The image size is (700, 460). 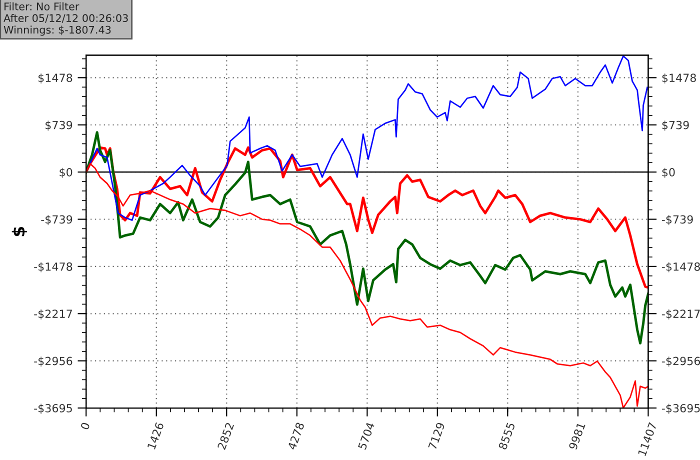 I want to click on y-tick-label: -$1478, so click(x=53, y=267).